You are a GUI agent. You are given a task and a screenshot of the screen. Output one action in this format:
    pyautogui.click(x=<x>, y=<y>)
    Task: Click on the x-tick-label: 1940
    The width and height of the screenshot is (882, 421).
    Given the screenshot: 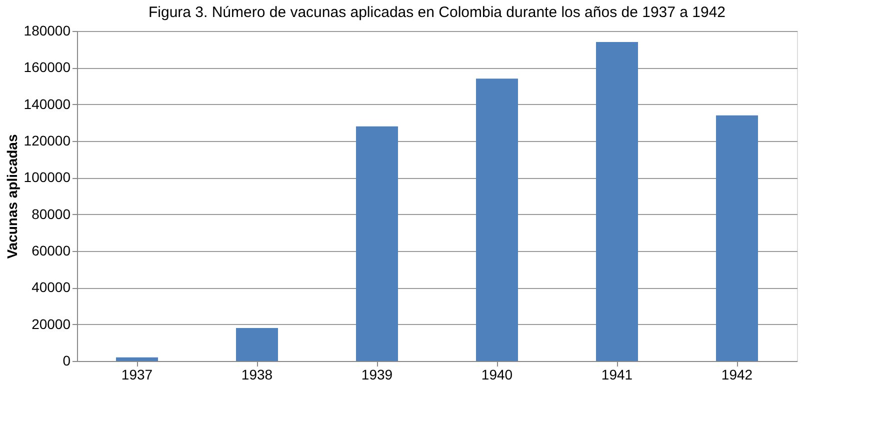 What is the action you would take?
    pyautogui.click(x=497, y=374)
    